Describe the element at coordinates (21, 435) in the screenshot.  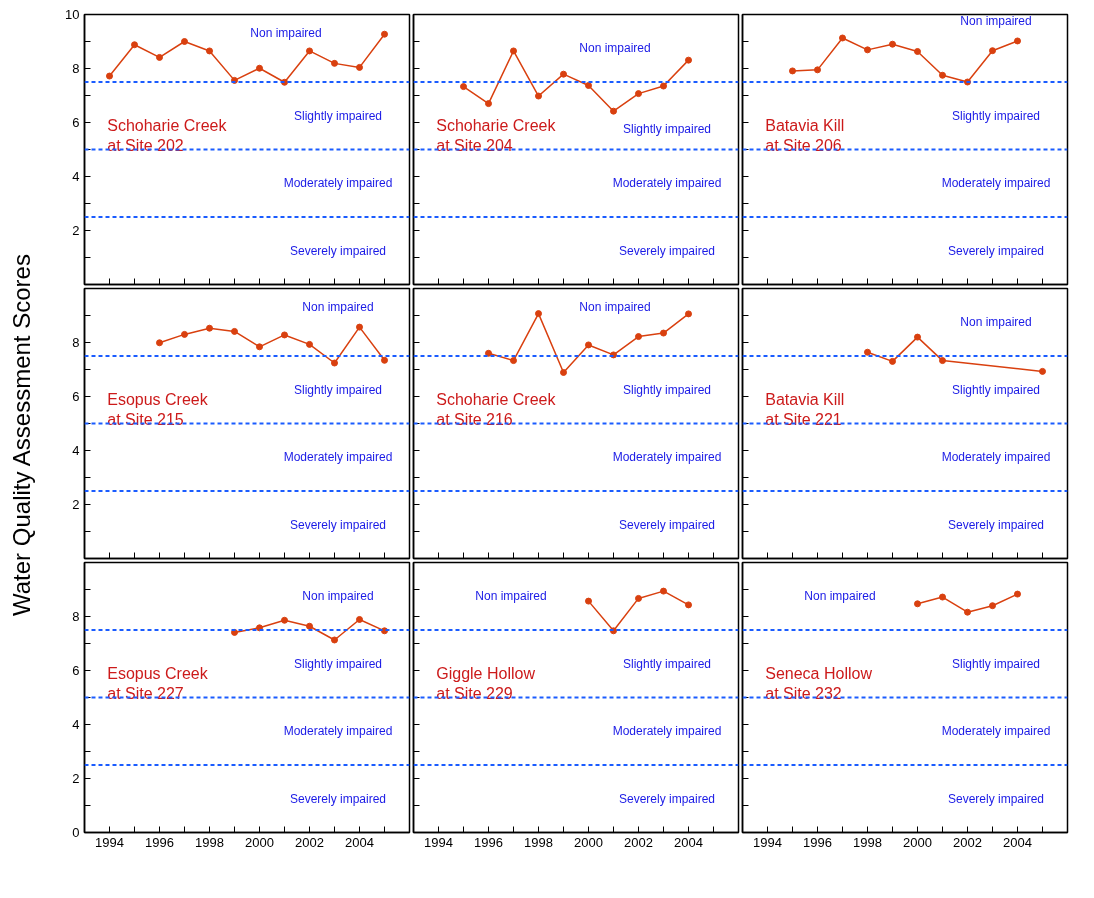
I see `y-axis-title: Water Quality Assessment Scores` at that location.